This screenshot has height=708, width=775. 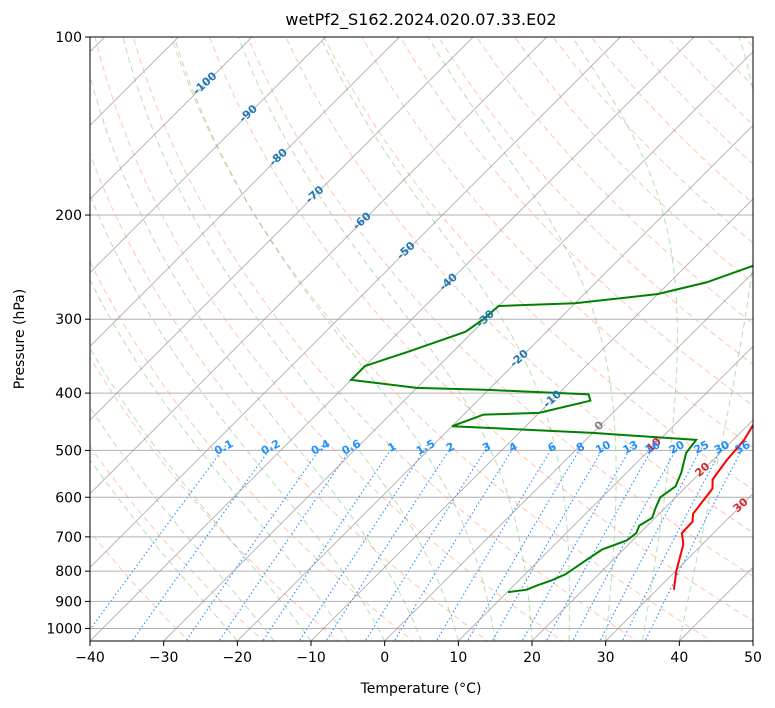 What do you see at coordinates (743, 447) in the screenshot?
I see `mixing-ratio-label: 36` at bounding box center [743, 447].